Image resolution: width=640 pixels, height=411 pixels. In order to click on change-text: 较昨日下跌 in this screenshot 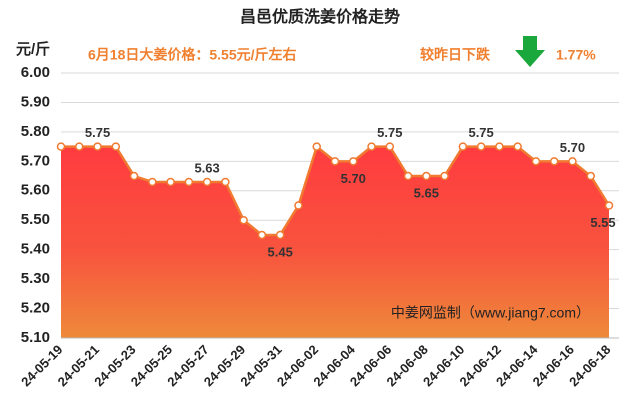, I will do `click(455, 55)`.